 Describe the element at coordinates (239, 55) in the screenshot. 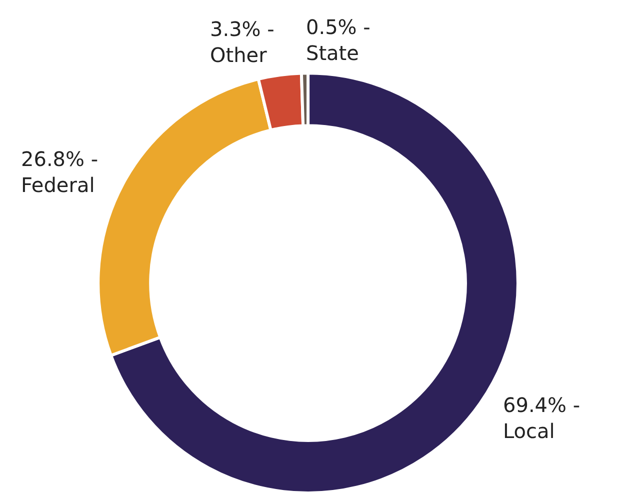

I see `slice-label: Other` at that location.